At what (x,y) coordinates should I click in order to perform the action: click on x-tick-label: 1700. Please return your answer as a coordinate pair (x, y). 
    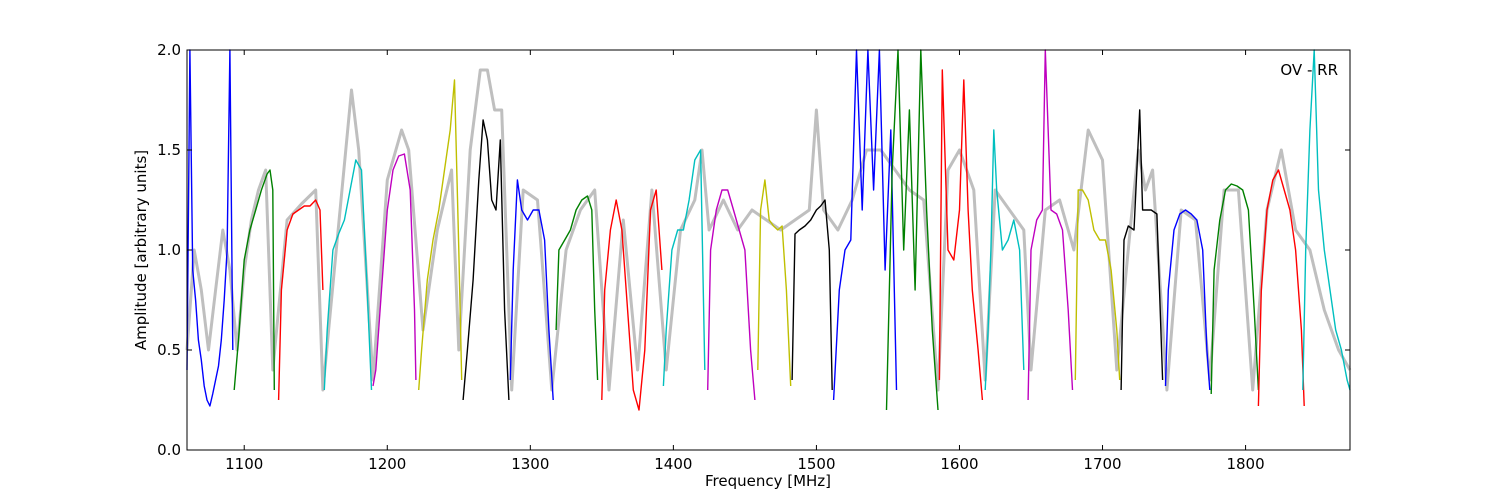
    Looking at the image, I should click on (1102, 464).